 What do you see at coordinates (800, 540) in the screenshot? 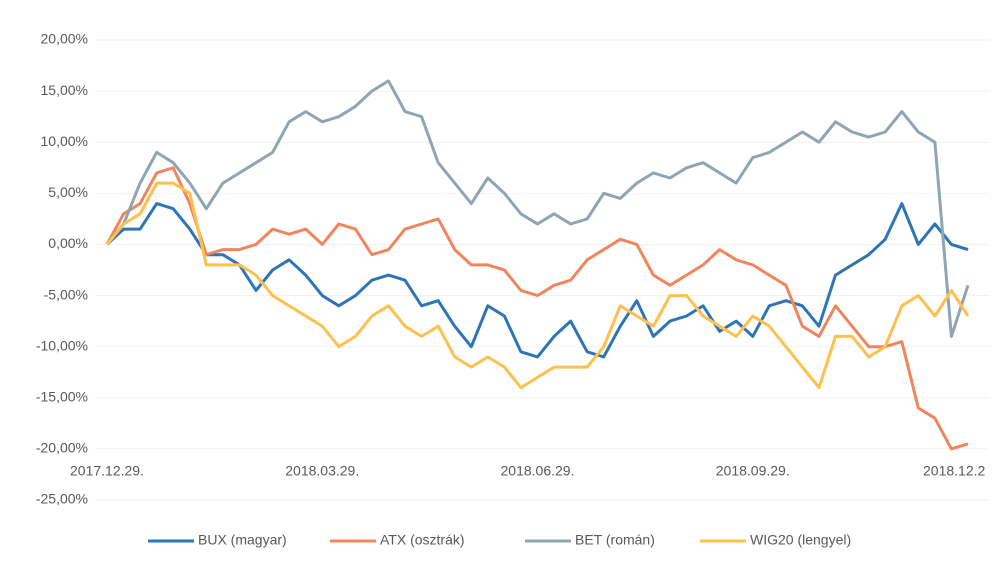
I see `legend-label: WIG20 (lengyel)` at bounding box center [800, 540].